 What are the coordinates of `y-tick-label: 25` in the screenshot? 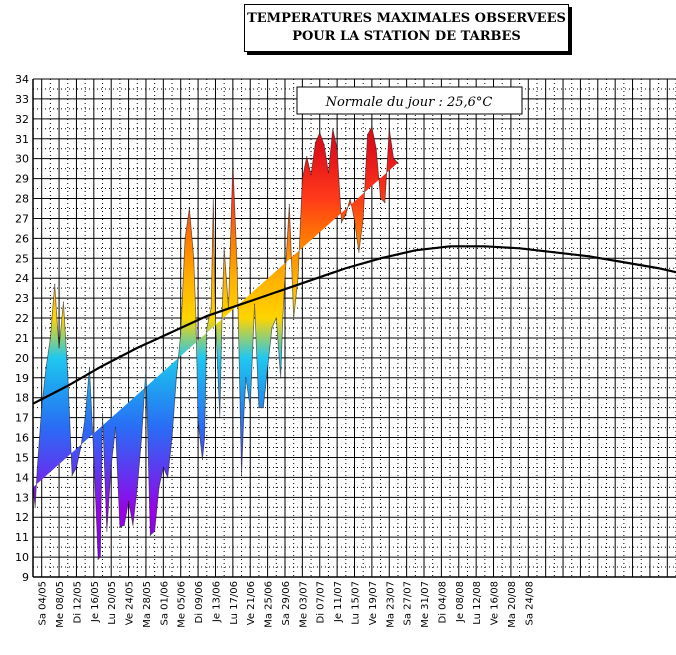 It's located at (22, 258).